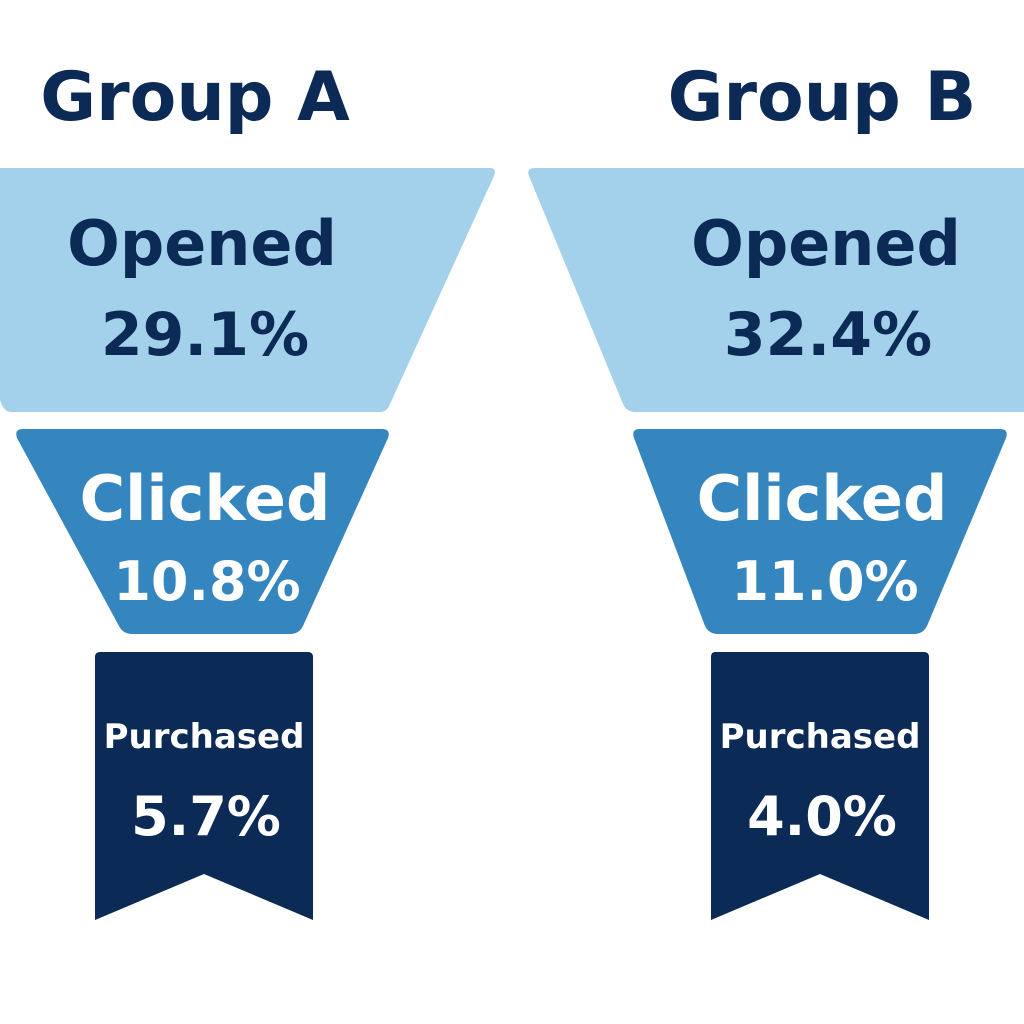 Image resolution: width=1024 pixels, height=1024 pixels. Describe the element at coordinates (247, 290) in the screenshot. I see `group-a-opened-segment` at that location.